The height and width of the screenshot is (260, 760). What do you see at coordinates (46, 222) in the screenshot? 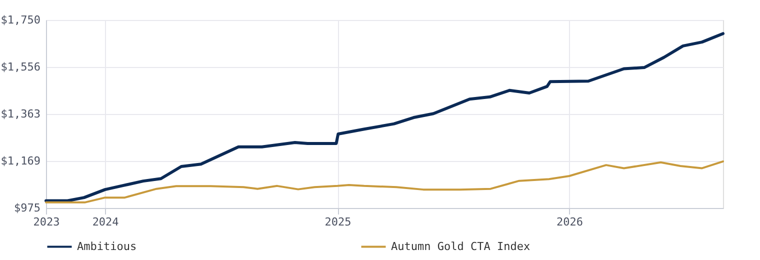
I see `x-tick-label: 2023` at bounding box center [46, 222].